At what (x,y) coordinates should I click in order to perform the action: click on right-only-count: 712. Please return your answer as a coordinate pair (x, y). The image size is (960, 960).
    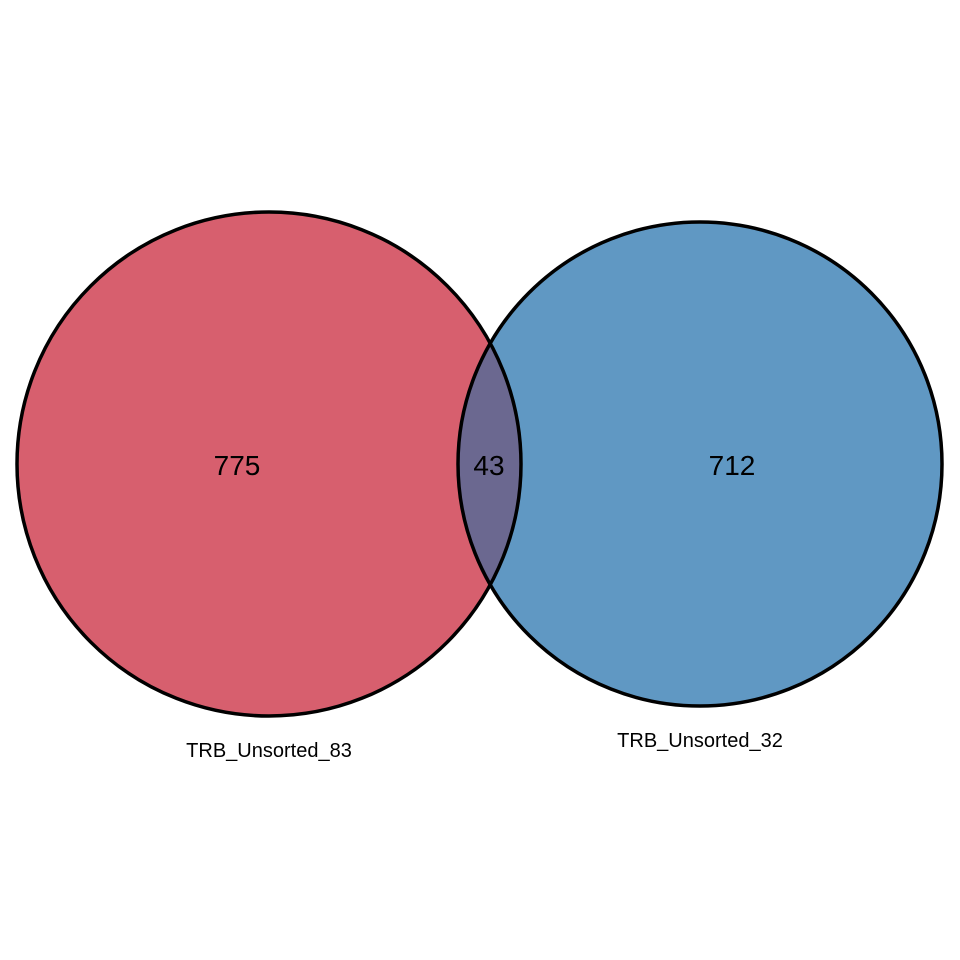
    Looking at the image, I should click on (732, 465).